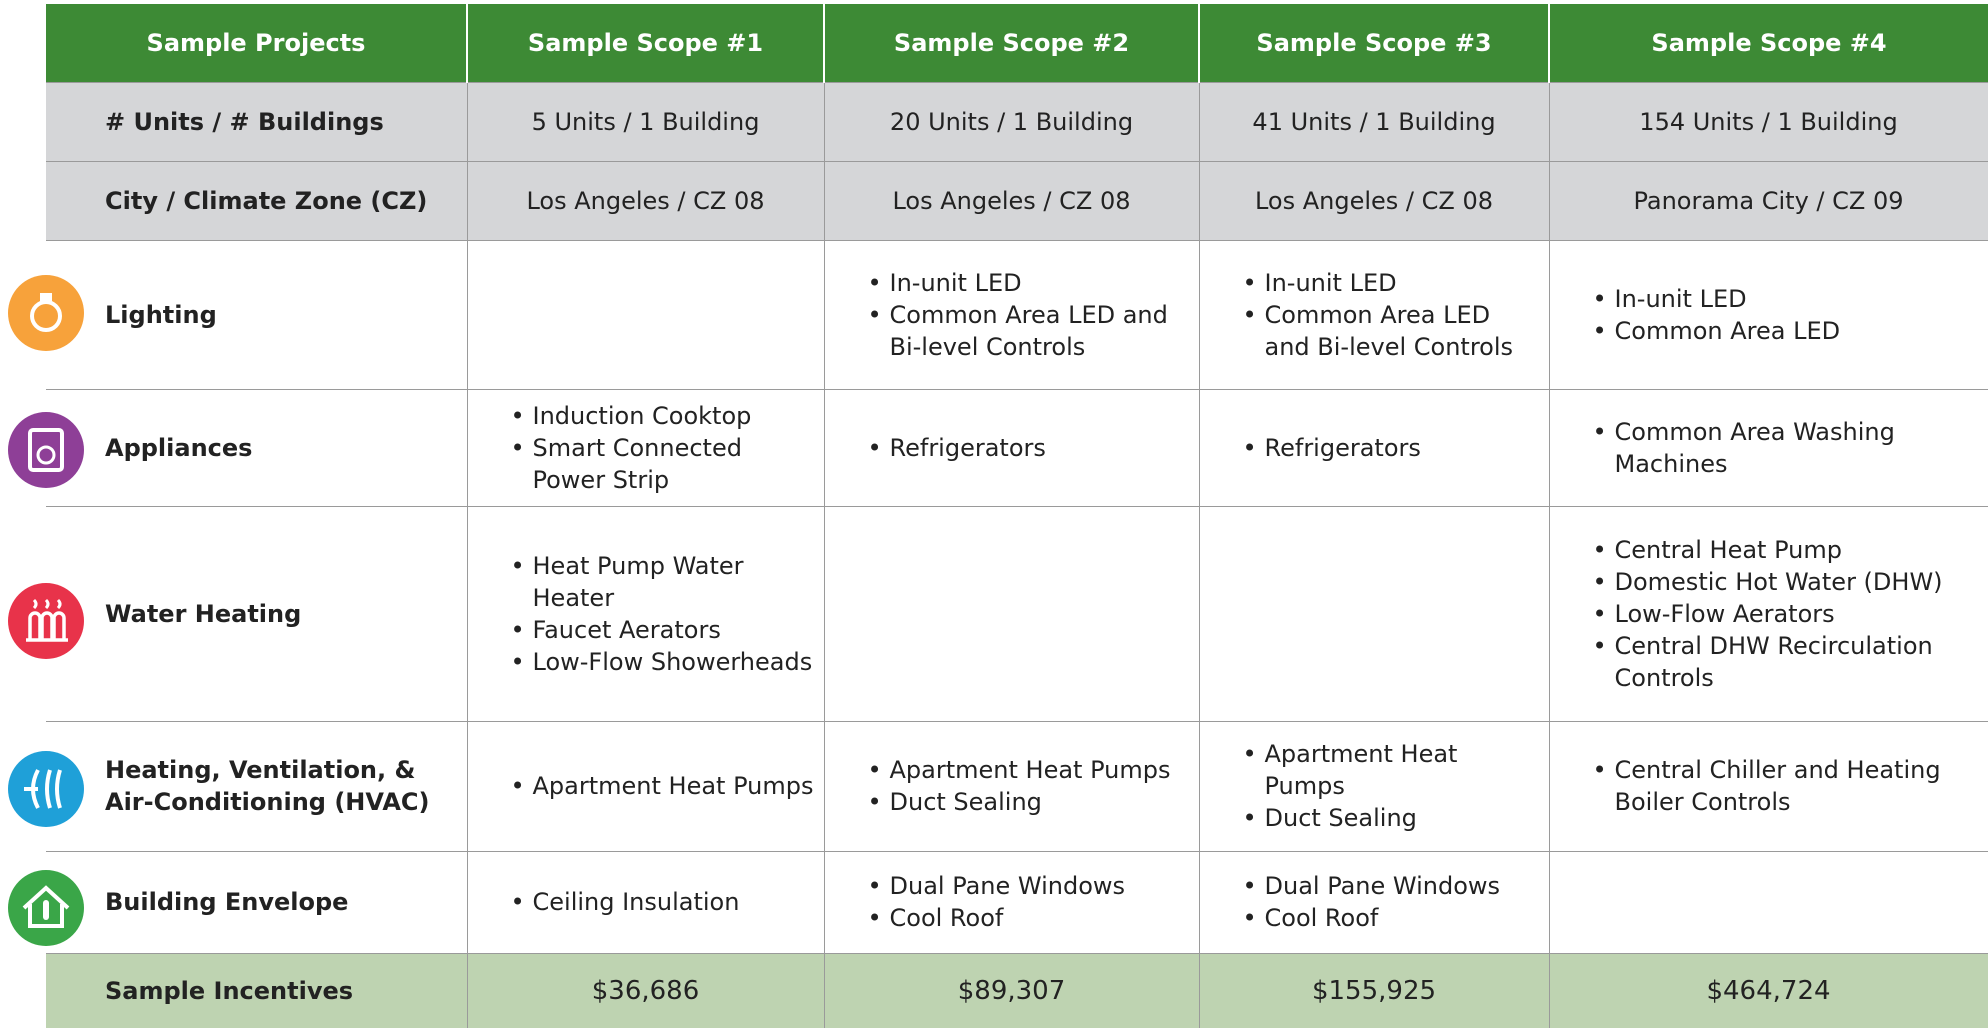 The width and height of the screenshot is (1988, 1028). Describe the element at coordinates (1373, 43) in the screenshot. I see `header-cell: Sample Scope #3` at that location.